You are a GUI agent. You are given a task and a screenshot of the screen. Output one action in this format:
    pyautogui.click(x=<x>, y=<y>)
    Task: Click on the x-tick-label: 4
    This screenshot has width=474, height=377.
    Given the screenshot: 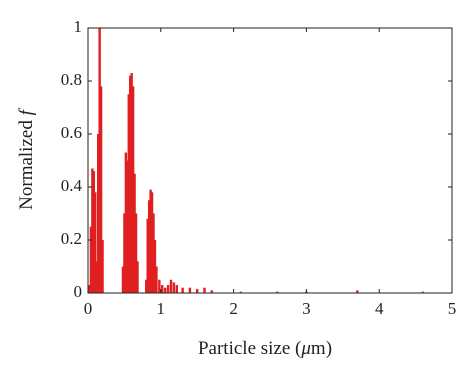 What is the action you would take?
    pyautogui.click(x=379, y=308)
    